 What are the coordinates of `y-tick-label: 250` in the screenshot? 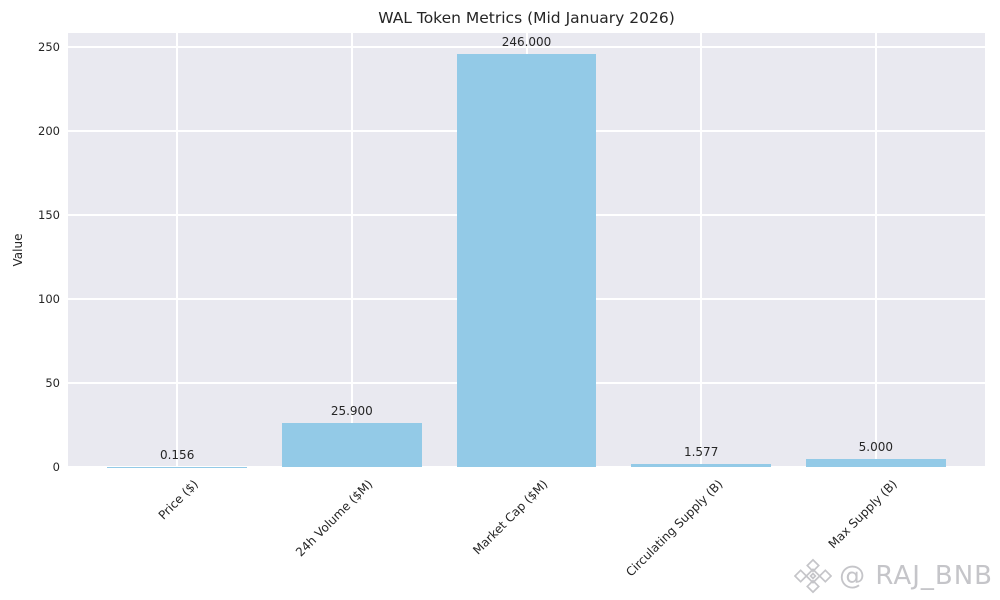 It's located at (49, 46).